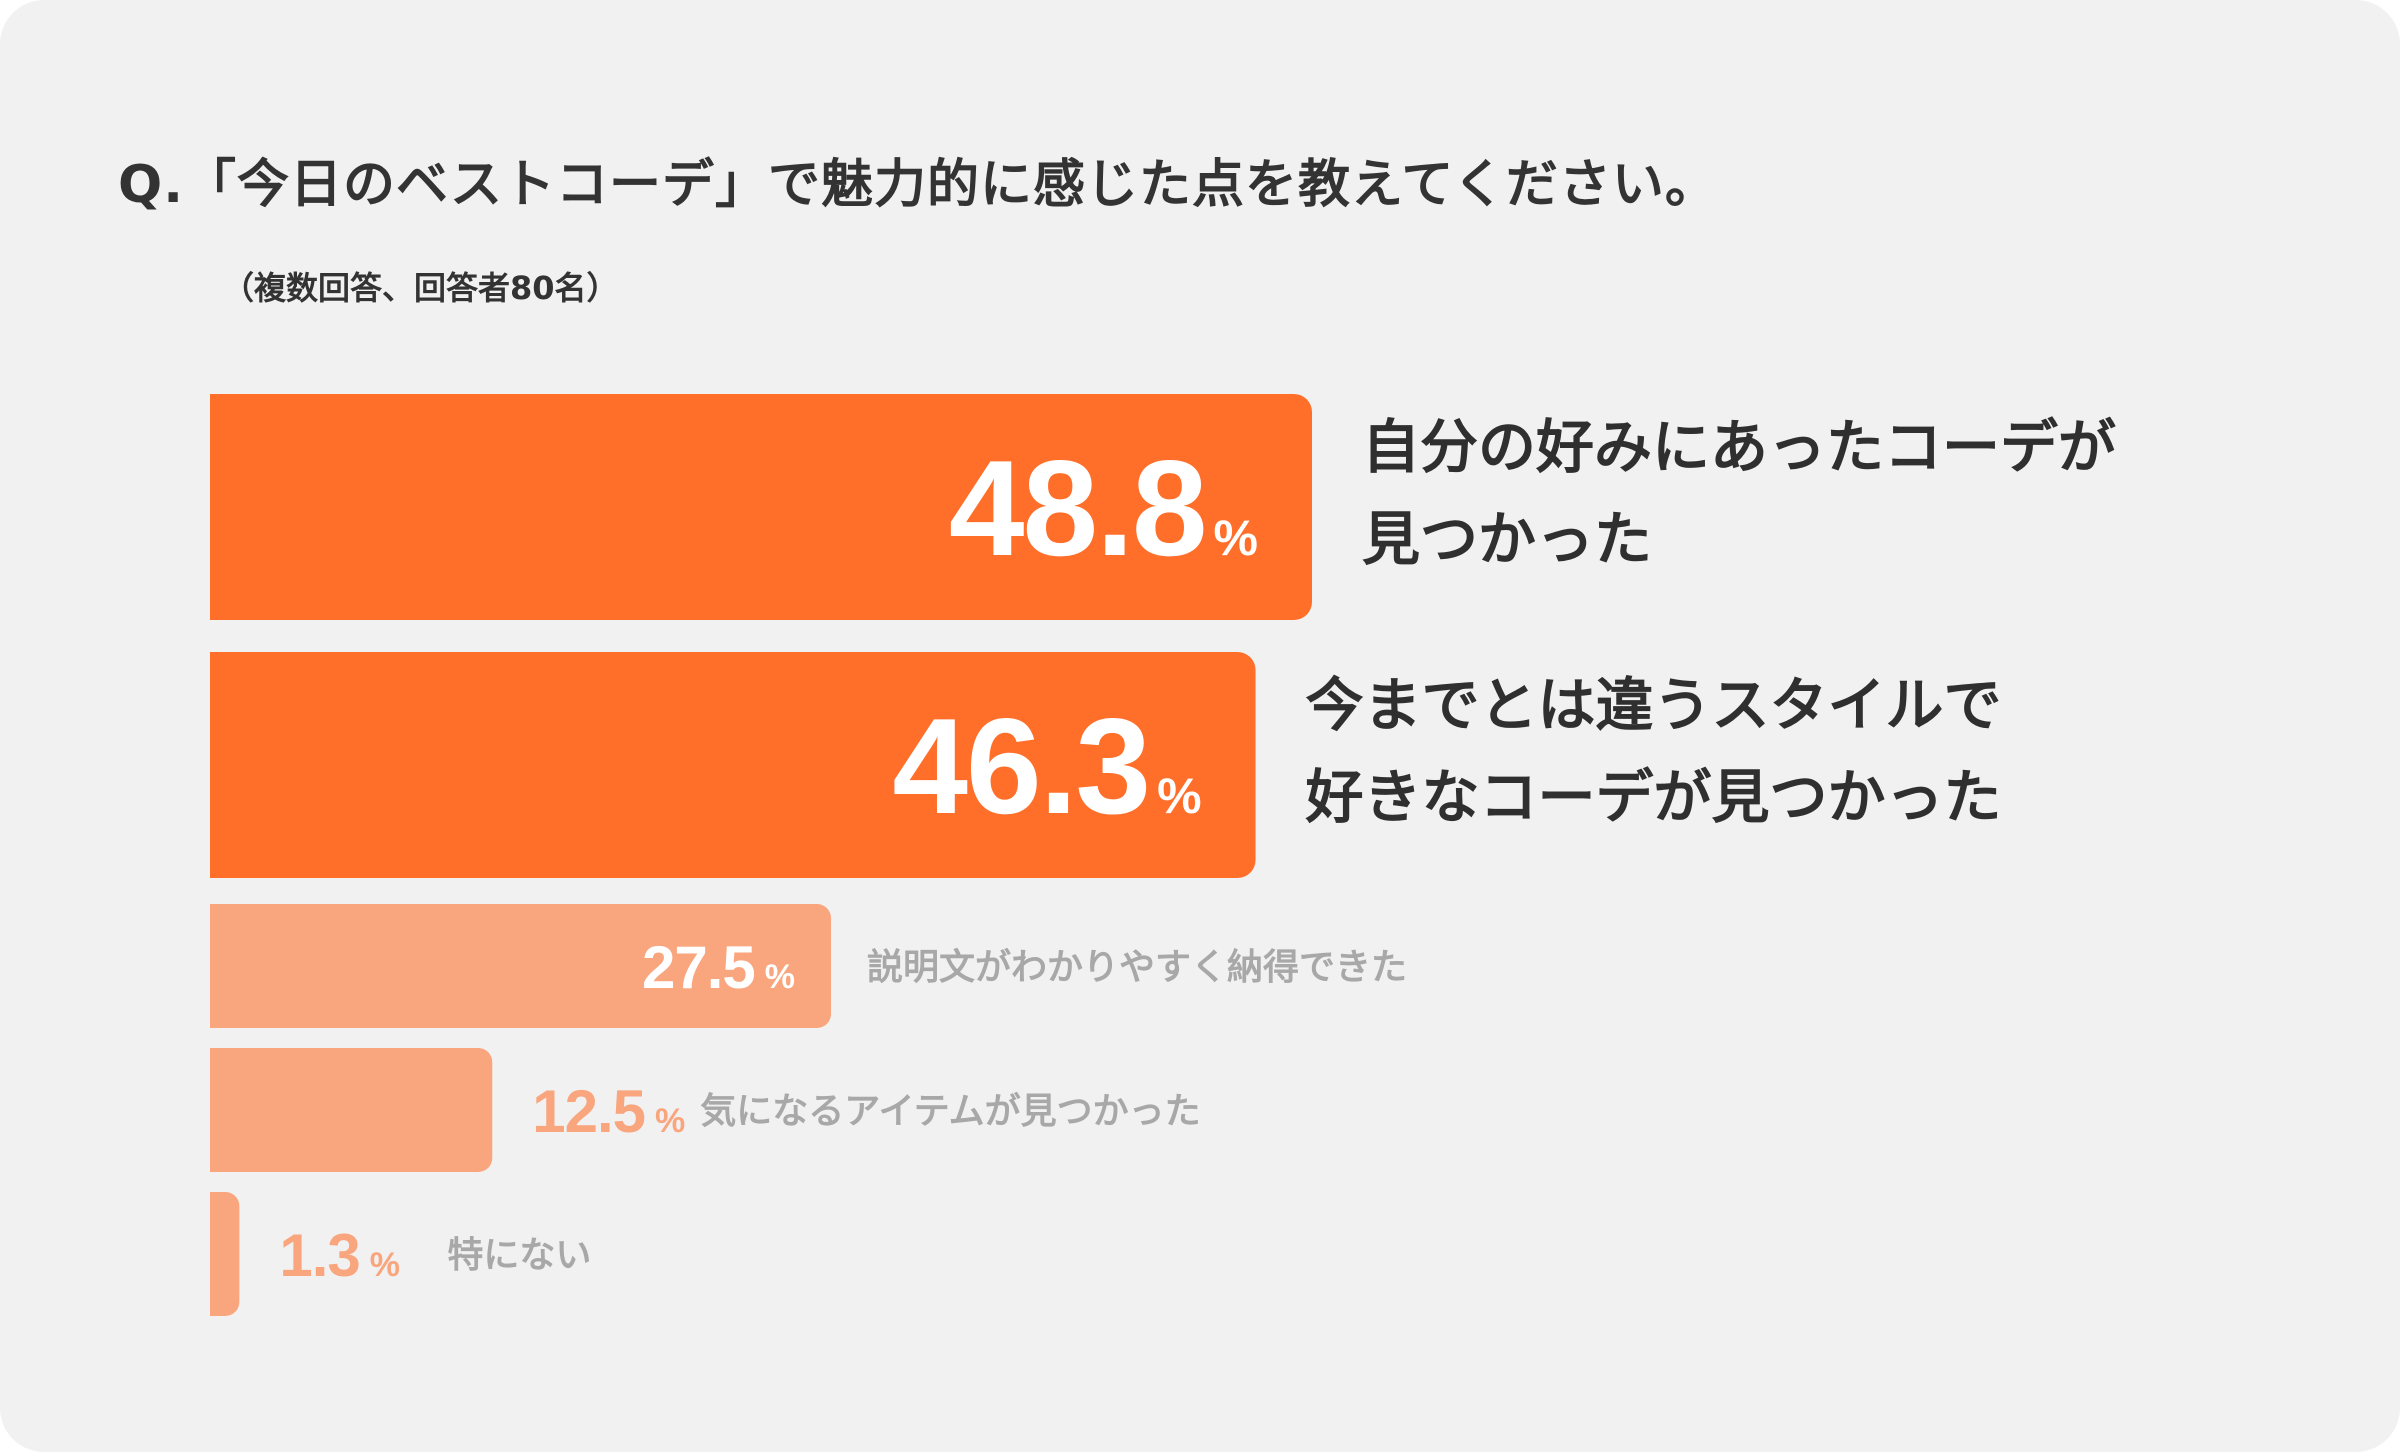 This screenshot has width=2400, height=1452. What do you see at coordinates (950, 1111) in the screenshot?
I see `category-label-4: 気になるアイテムが見つかった` at bounding box center [950, 1111].